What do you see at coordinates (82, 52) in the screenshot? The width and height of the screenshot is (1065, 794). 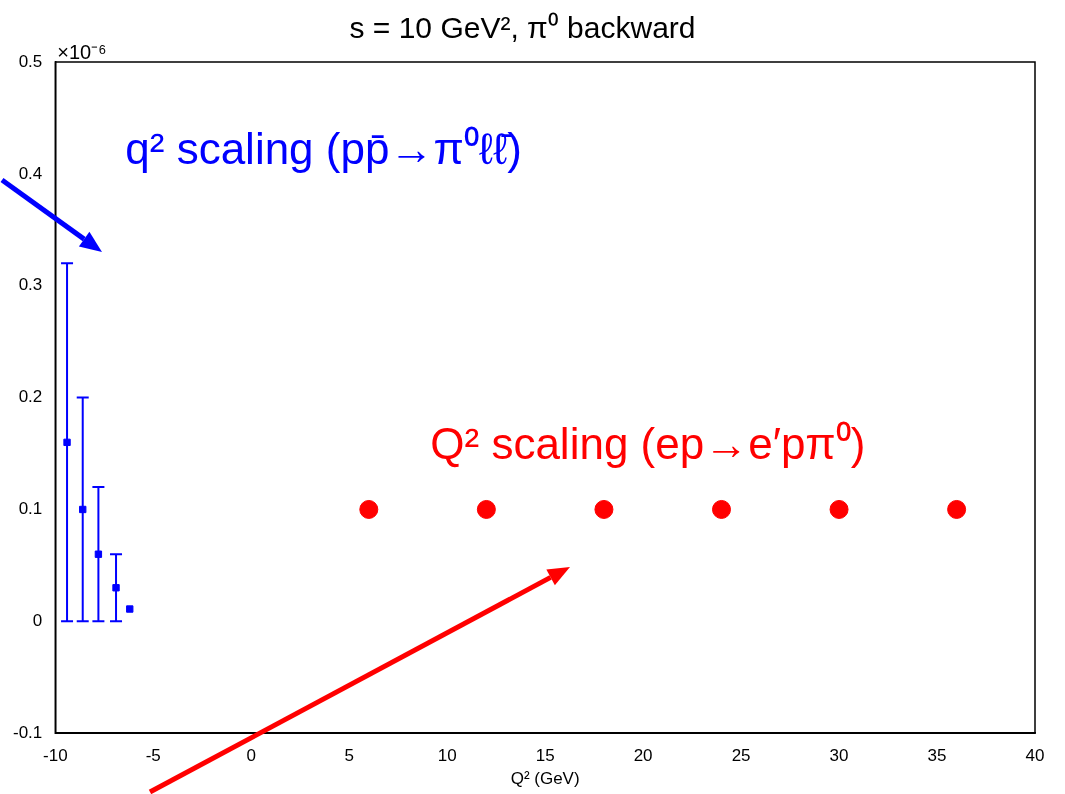 I see `annotation: ×10⁻⁶` at bounding box center [82, 52].